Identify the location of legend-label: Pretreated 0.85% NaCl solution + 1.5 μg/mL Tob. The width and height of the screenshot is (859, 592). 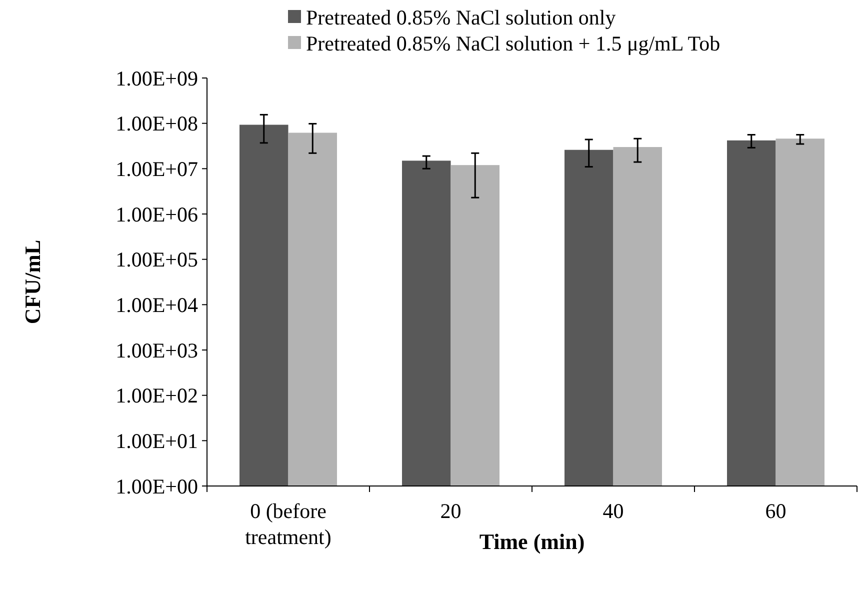
(513, 43).